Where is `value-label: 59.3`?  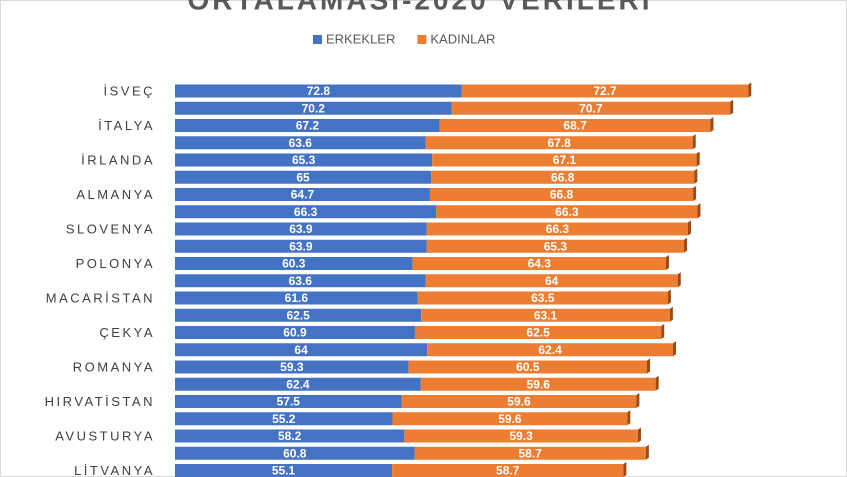 value-label: 59.3 is located at coordinates (521, 436).